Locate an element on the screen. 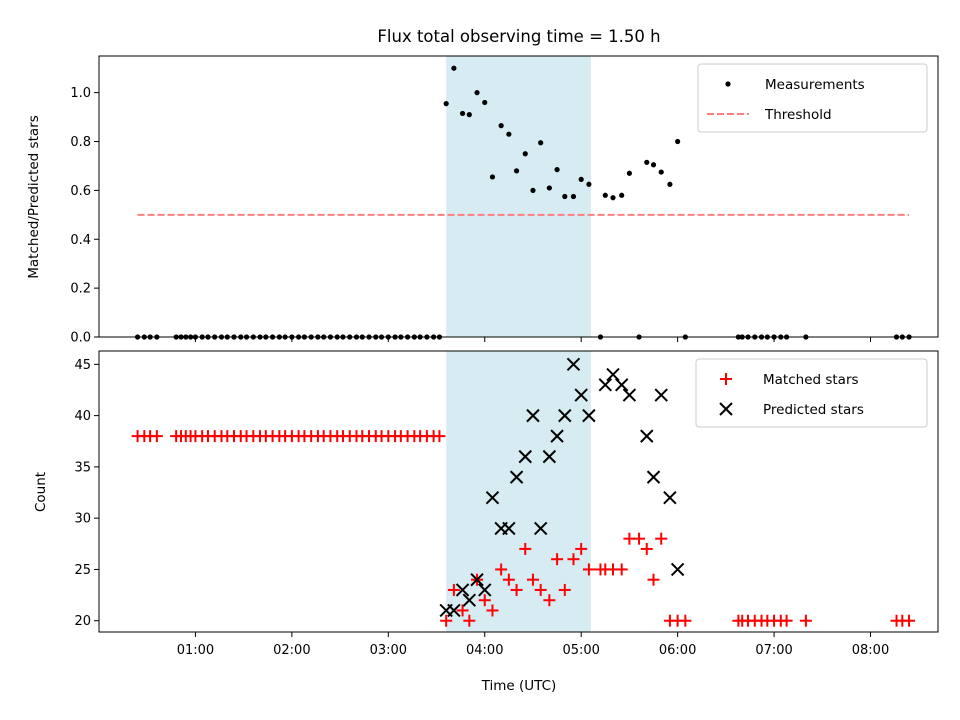 This screenshot has height=720, width=960. y-tick-label: 1.0 is located at coordinates (80, 93).